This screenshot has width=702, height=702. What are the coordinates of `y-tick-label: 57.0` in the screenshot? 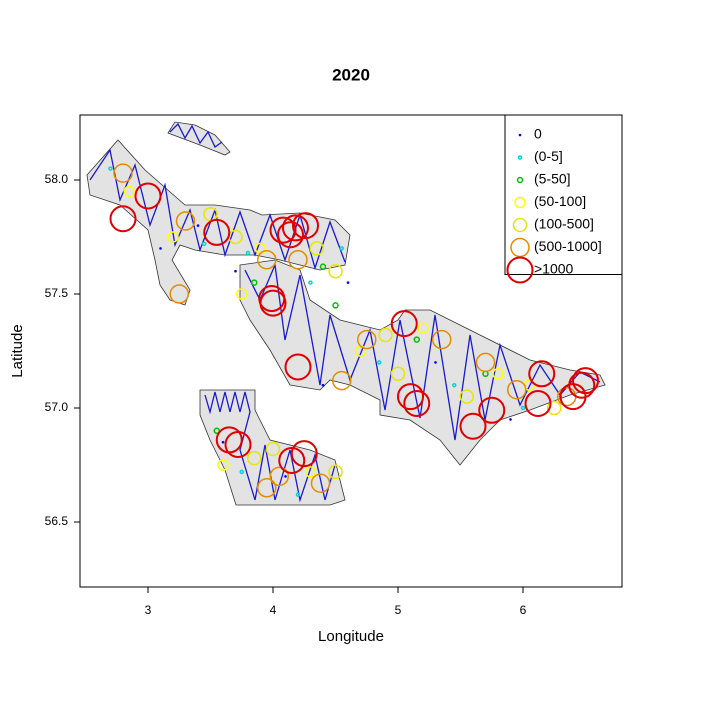 It's located at (57, 407).